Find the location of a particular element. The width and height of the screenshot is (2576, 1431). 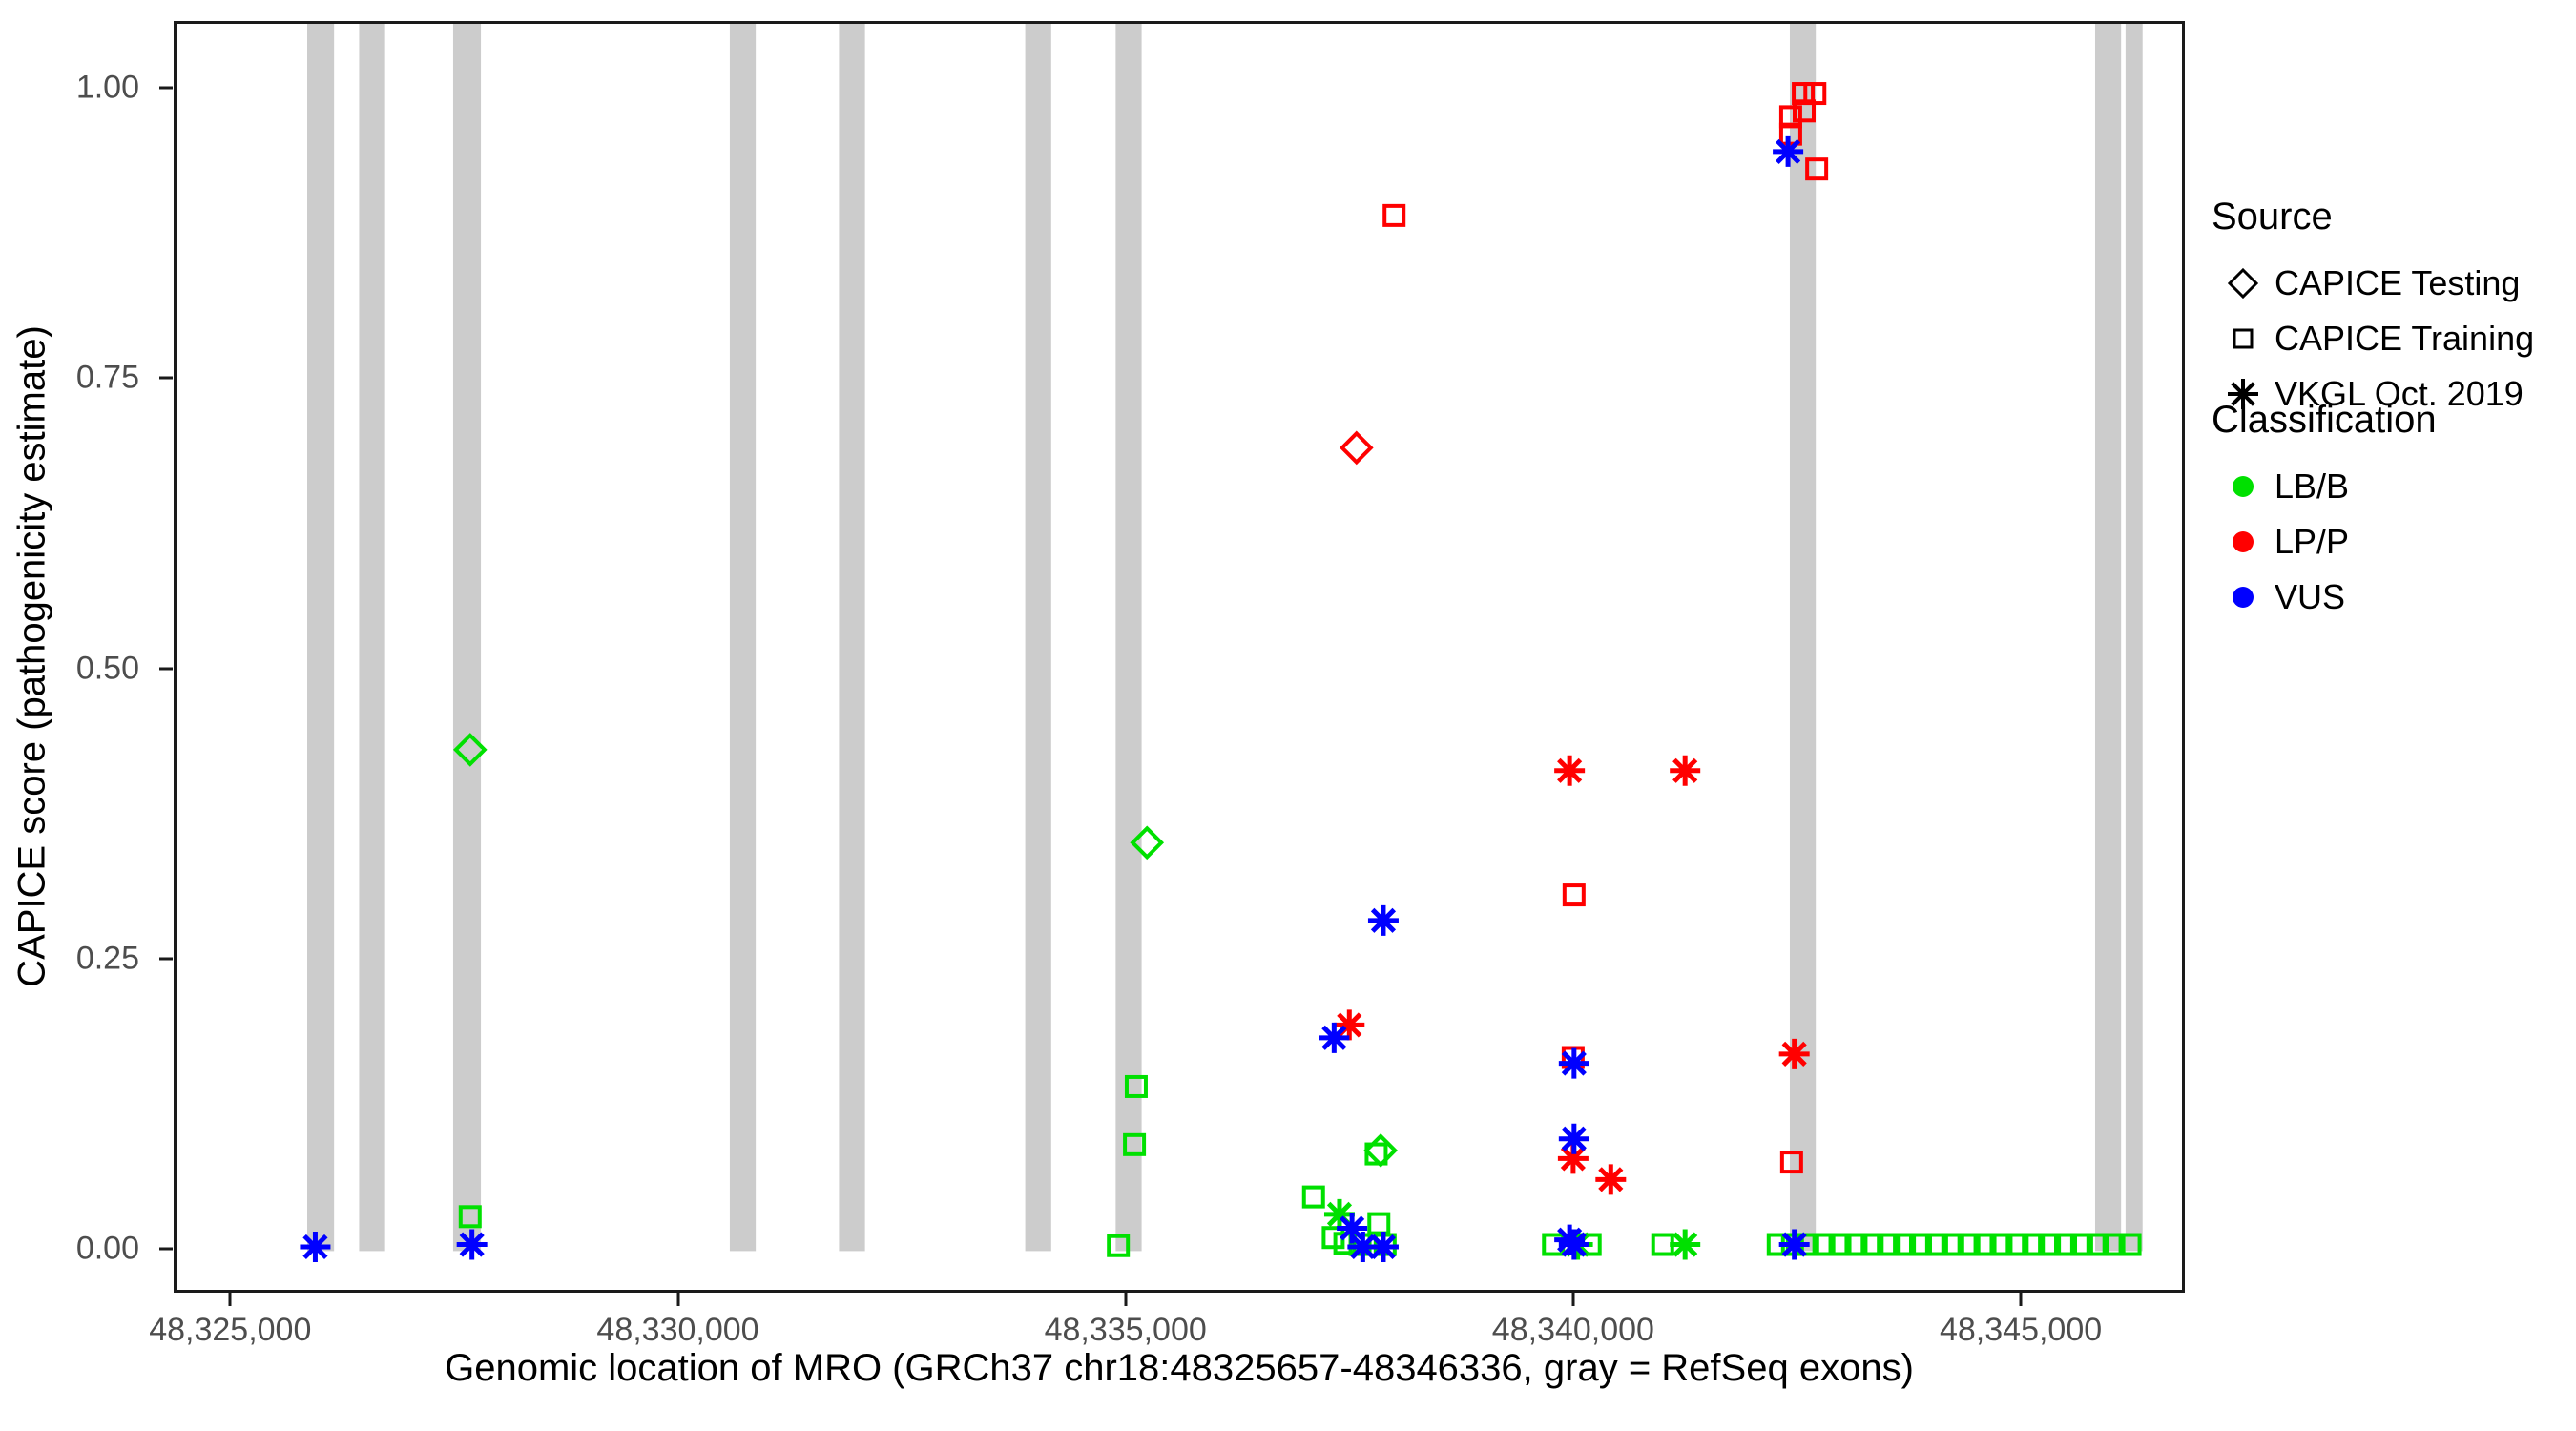

legend-classification: Classification LB/B LP/P VUS is located at coordinates (2324, 512).